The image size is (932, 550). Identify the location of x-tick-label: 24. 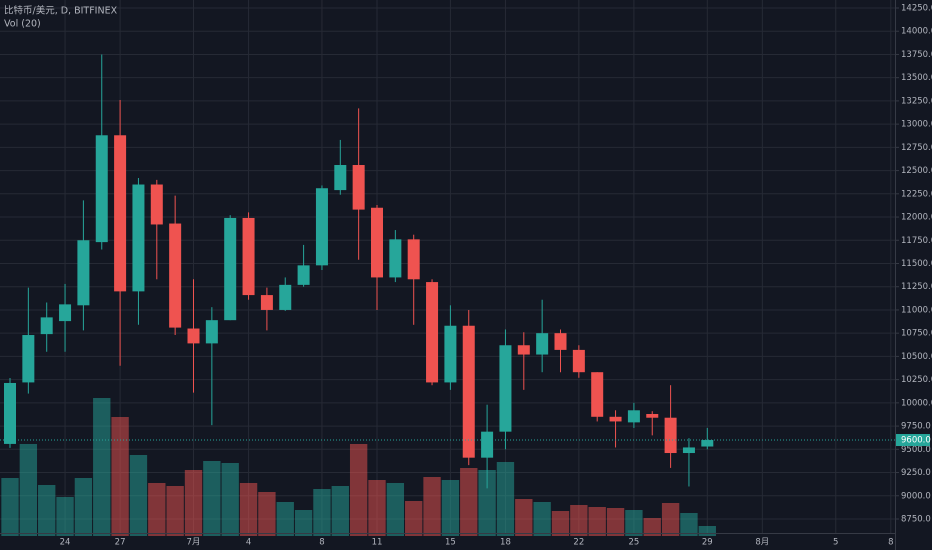
(65, 543).